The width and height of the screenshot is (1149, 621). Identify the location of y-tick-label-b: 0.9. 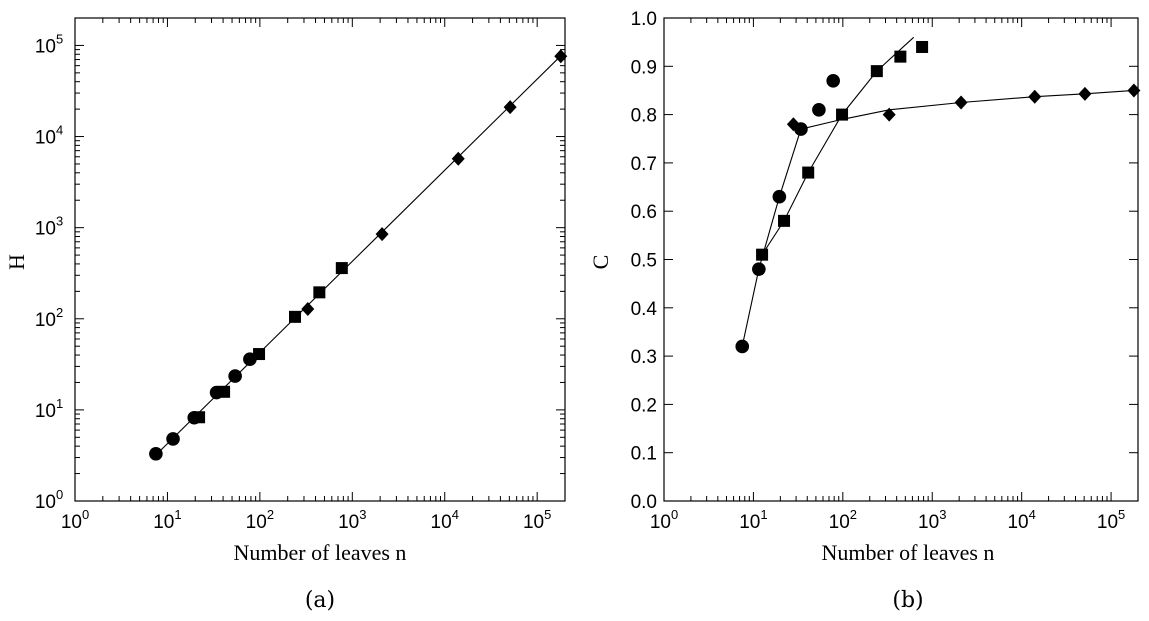
(644, 67).